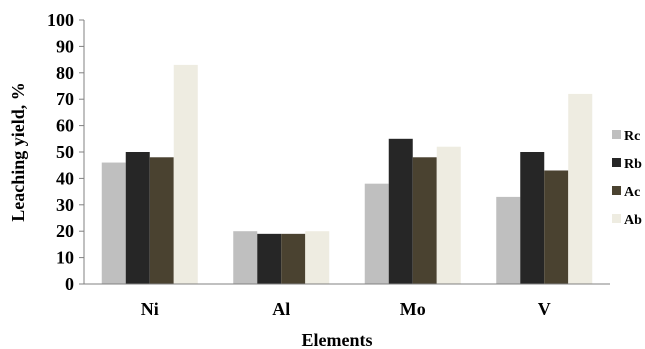 This screenshot has width=645, height=349. Describe the element at coordinates (269, 258) in the screenshot. I see `bar-rb-al` at that location.